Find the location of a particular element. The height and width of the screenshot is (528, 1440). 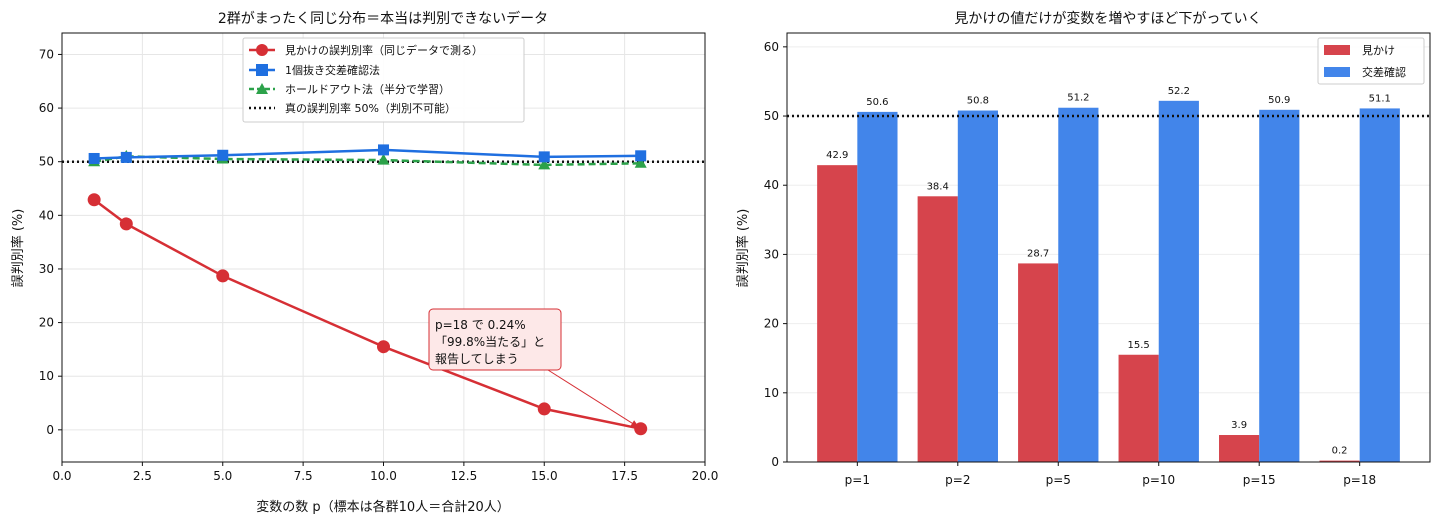

left-x-axis-label: 変数の数 p（標本は各群10人＝合計20人） is located at coordinates (382, 507).